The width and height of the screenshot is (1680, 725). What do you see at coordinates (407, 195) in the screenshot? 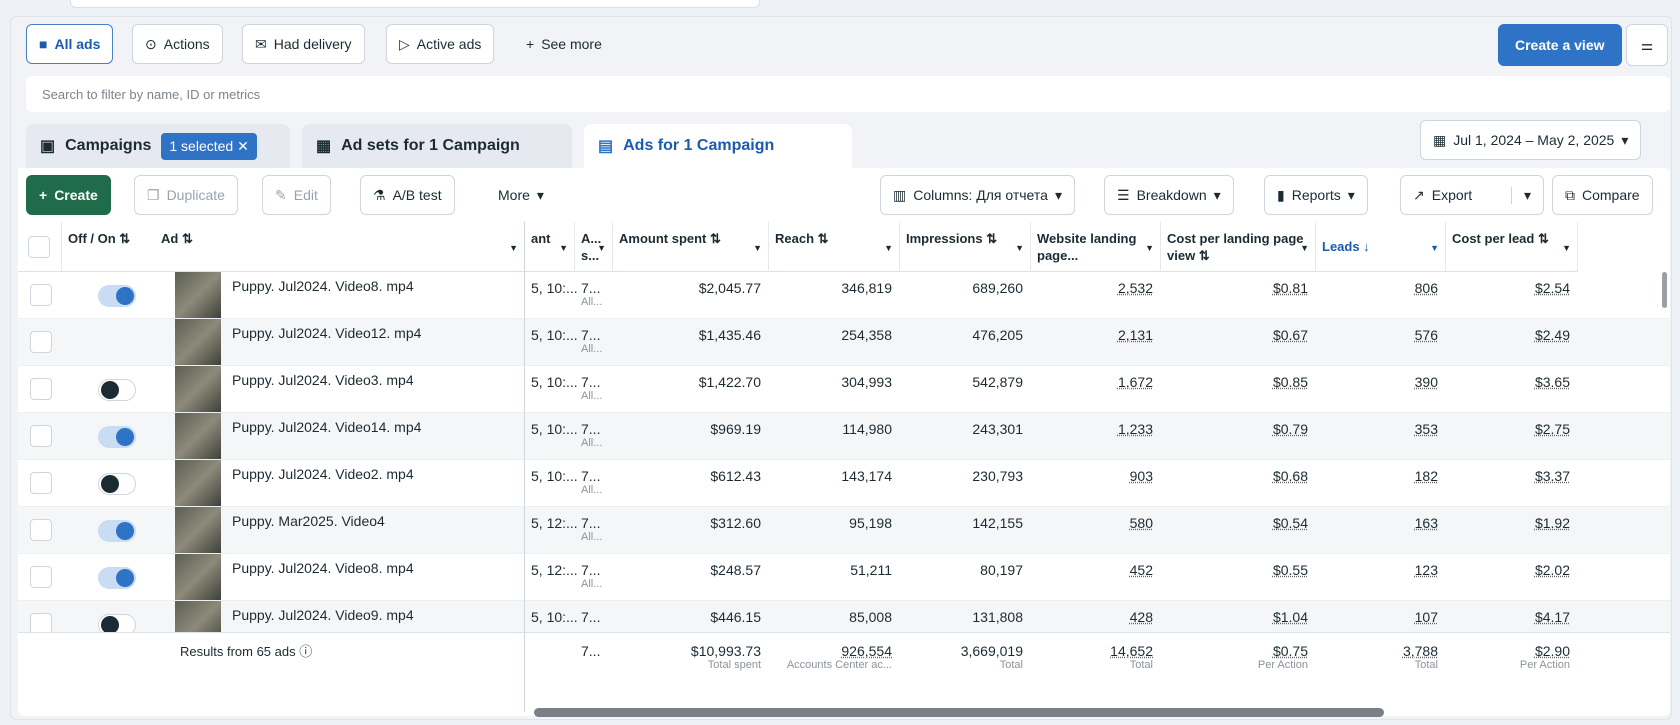
I see `ab-test-button: ⚗ A/B test` at bounding box center [407, 195].